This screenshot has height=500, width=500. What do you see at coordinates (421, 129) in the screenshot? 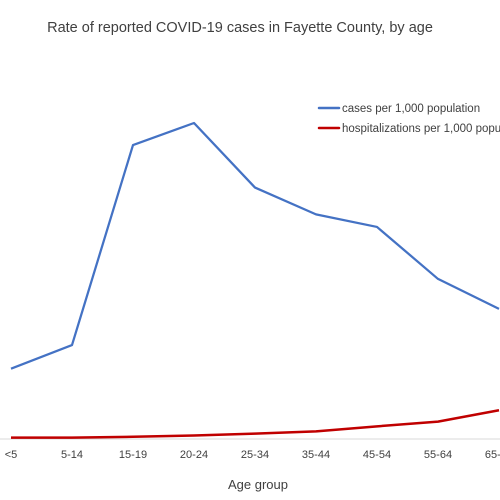
I see `legend-label-hospitalizations: hospitalizations per 1,000 population` at bounding box center [421, 129].